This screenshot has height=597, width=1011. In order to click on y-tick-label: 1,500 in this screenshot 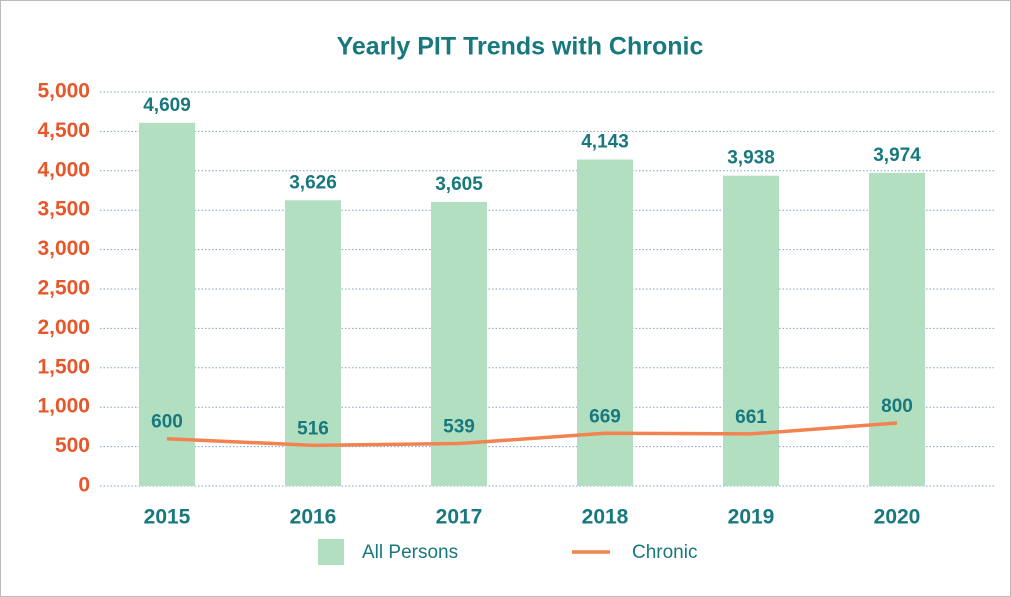, I will do `click(63, 366)`.